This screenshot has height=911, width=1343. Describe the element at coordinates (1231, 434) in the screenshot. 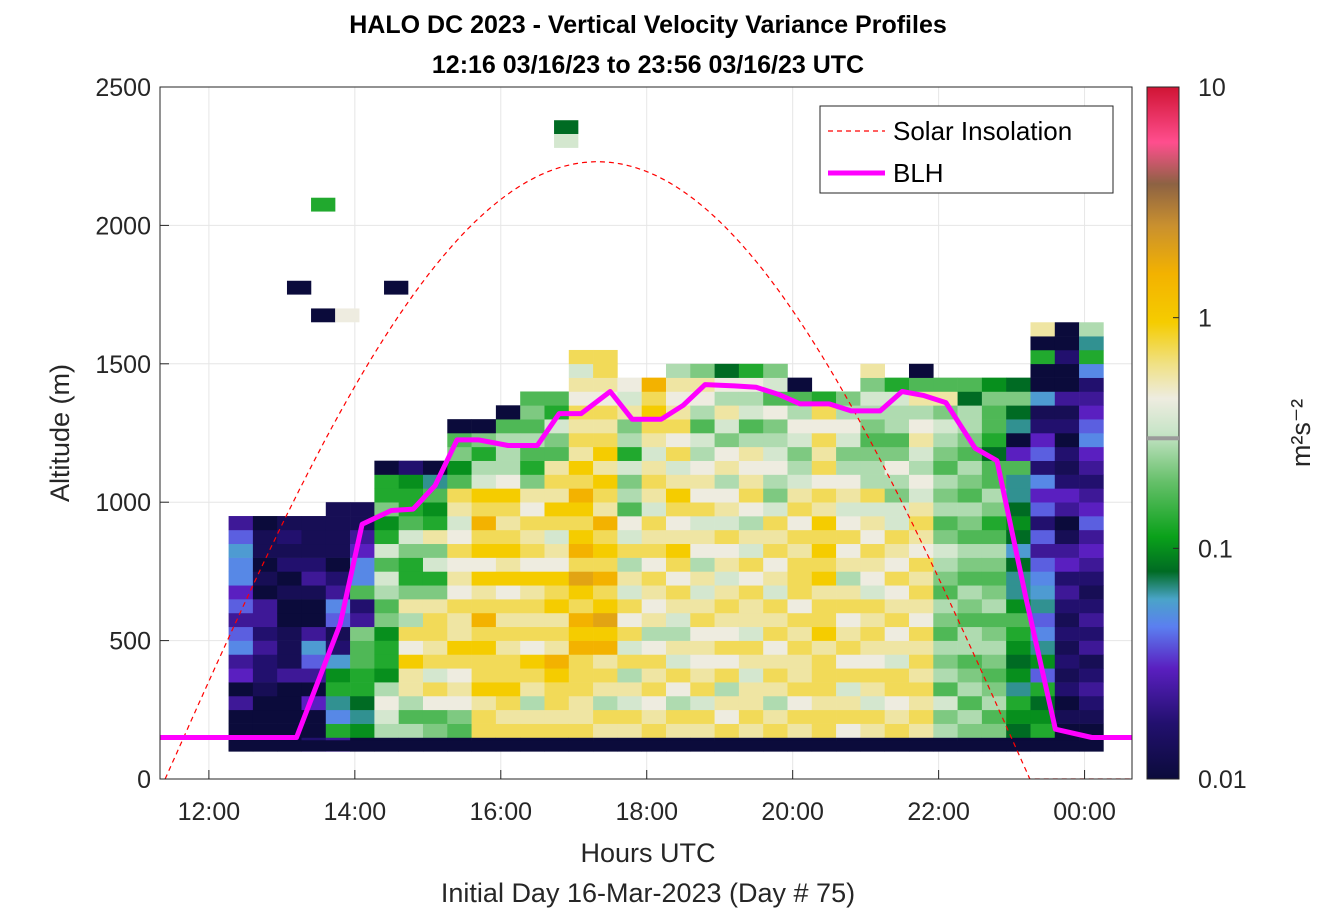

I see `colorbar: 0.01 0.1 1 10 m²s⁻²` at that location.